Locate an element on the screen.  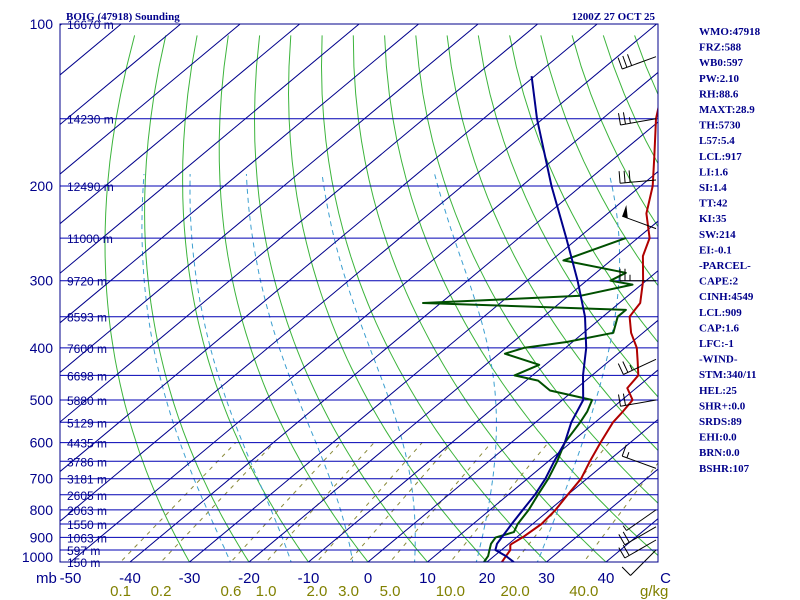
pressure-tick-label: 900 is located at coordinates (42, 537).